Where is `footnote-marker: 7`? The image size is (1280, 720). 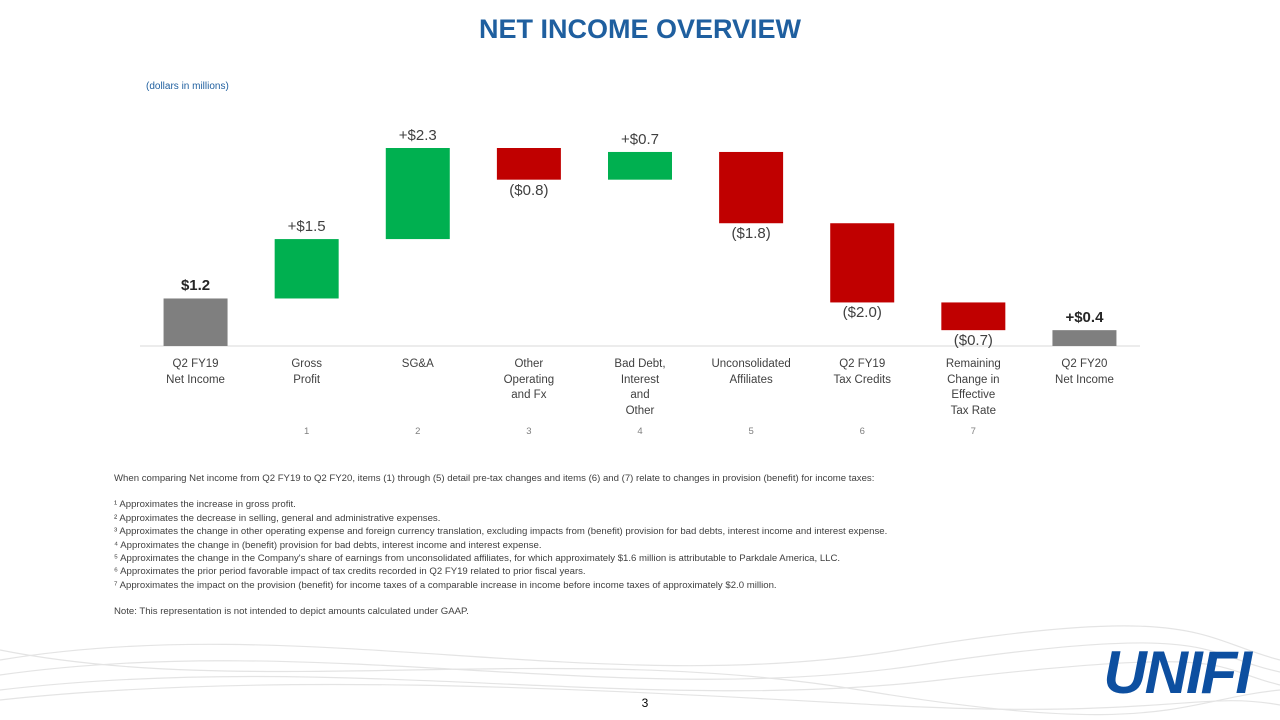
footnote-marker: 7 is located at coordinates (973, 431).